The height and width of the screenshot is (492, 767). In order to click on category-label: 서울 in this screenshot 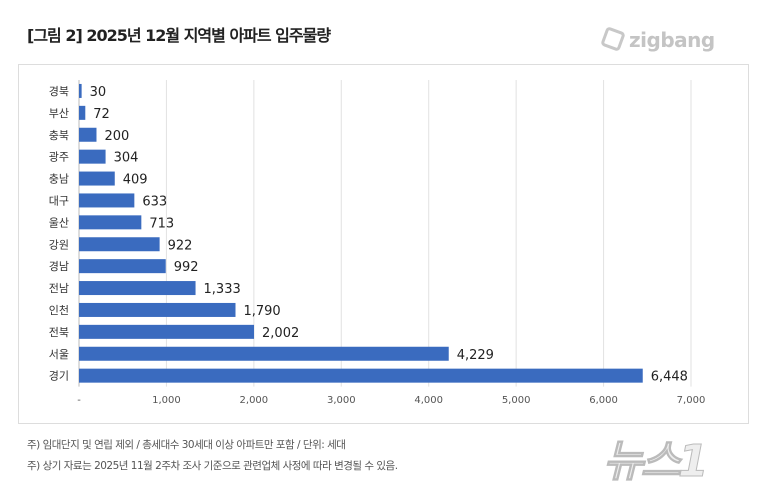, I will do `click(59, 354)`.